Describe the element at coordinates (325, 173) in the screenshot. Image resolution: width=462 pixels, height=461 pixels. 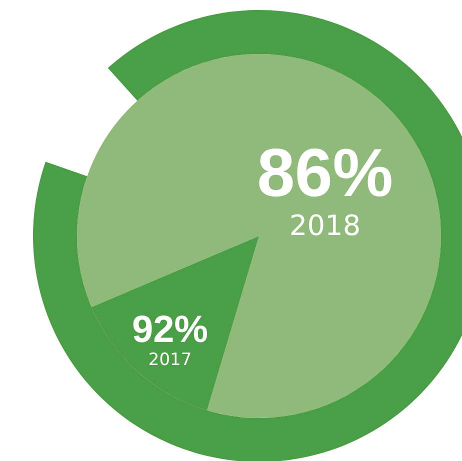
I see `data-label: 86%` at that location.